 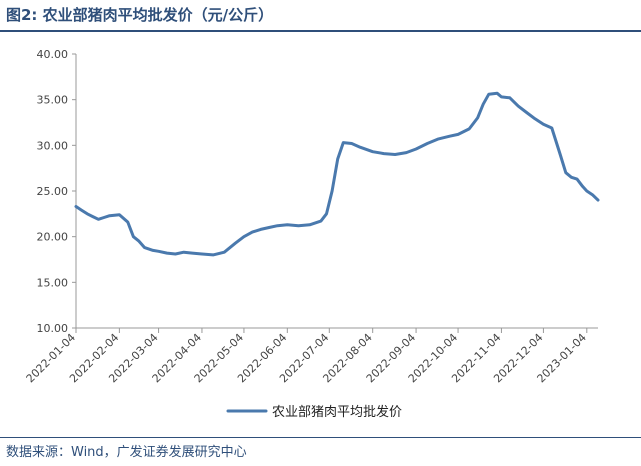 I want to click on y-tick-label: 35.00, so click(x=53, y=100).